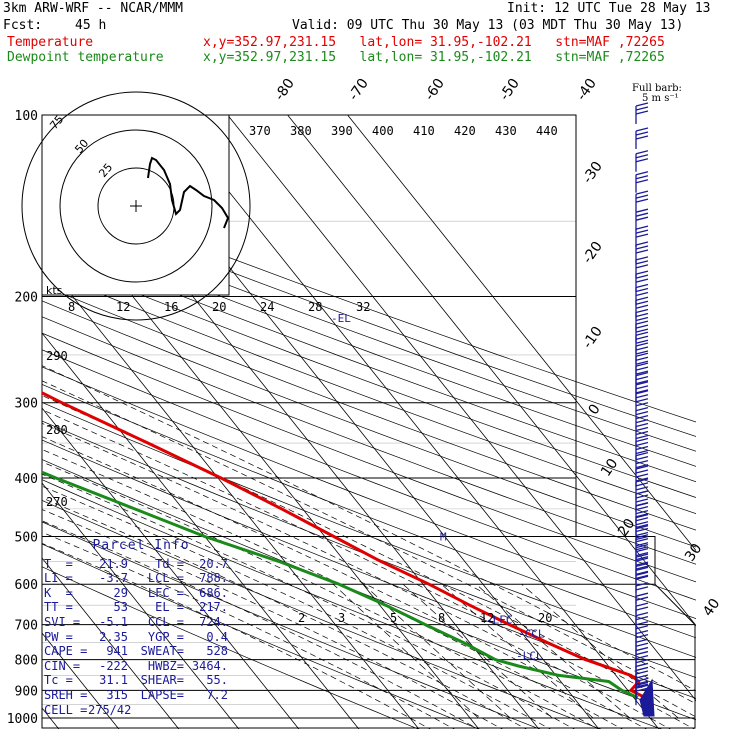  Describe the element at coordinates (117, 694) in the screenshot. I see `parcel-info-cell: 315` at that location.